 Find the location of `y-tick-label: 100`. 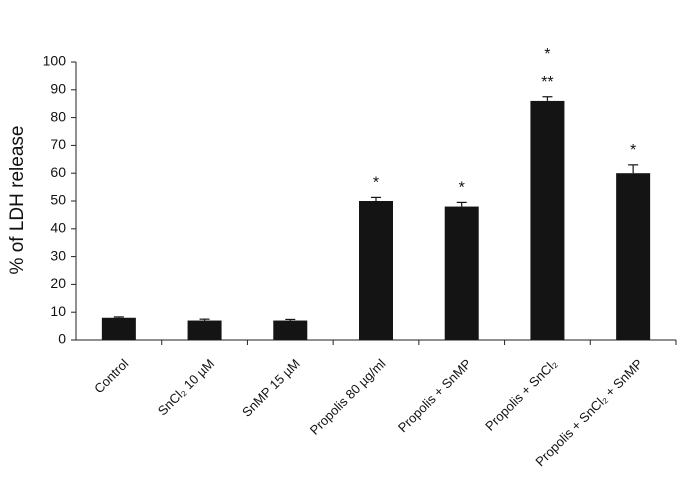

y-tick-label: 100 is located at coordinates (55, 61).